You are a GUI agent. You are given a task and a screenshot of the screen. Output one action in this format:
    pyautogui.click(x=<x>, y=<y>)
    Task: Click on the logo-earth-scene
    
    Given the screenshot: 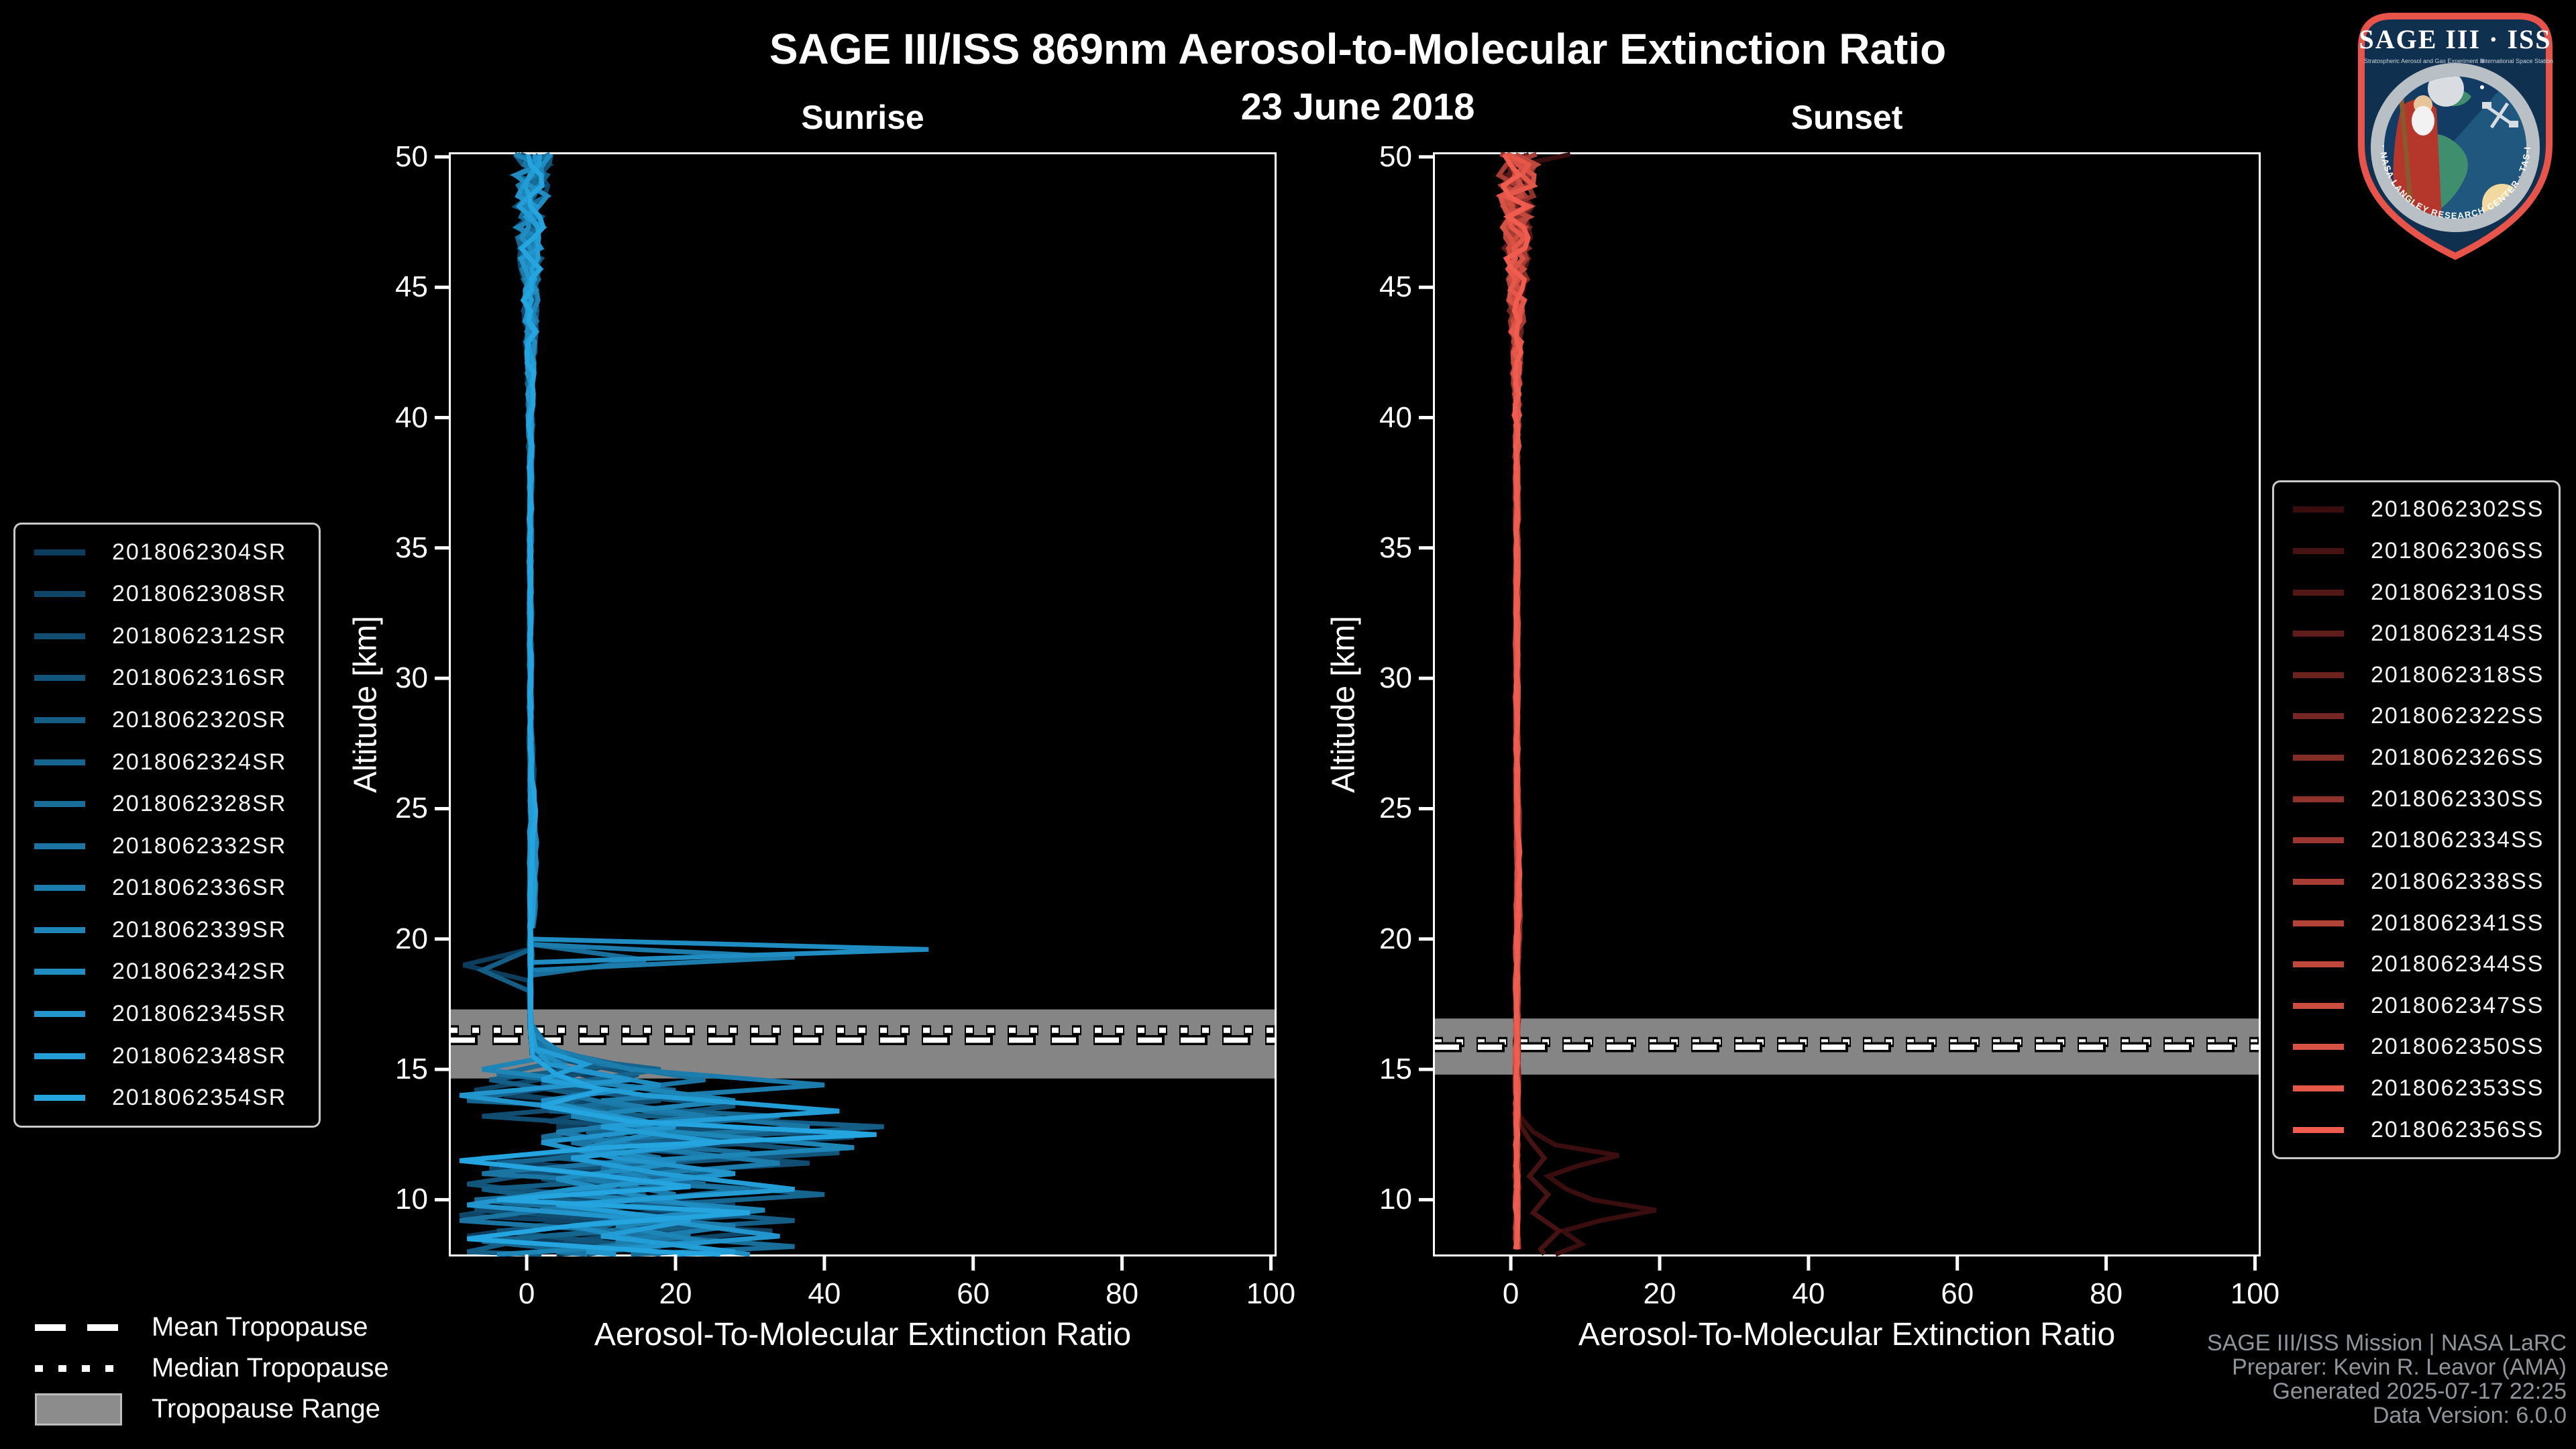 What is the action you would take?
    pyautogui.click(x=2455, y=147)
    